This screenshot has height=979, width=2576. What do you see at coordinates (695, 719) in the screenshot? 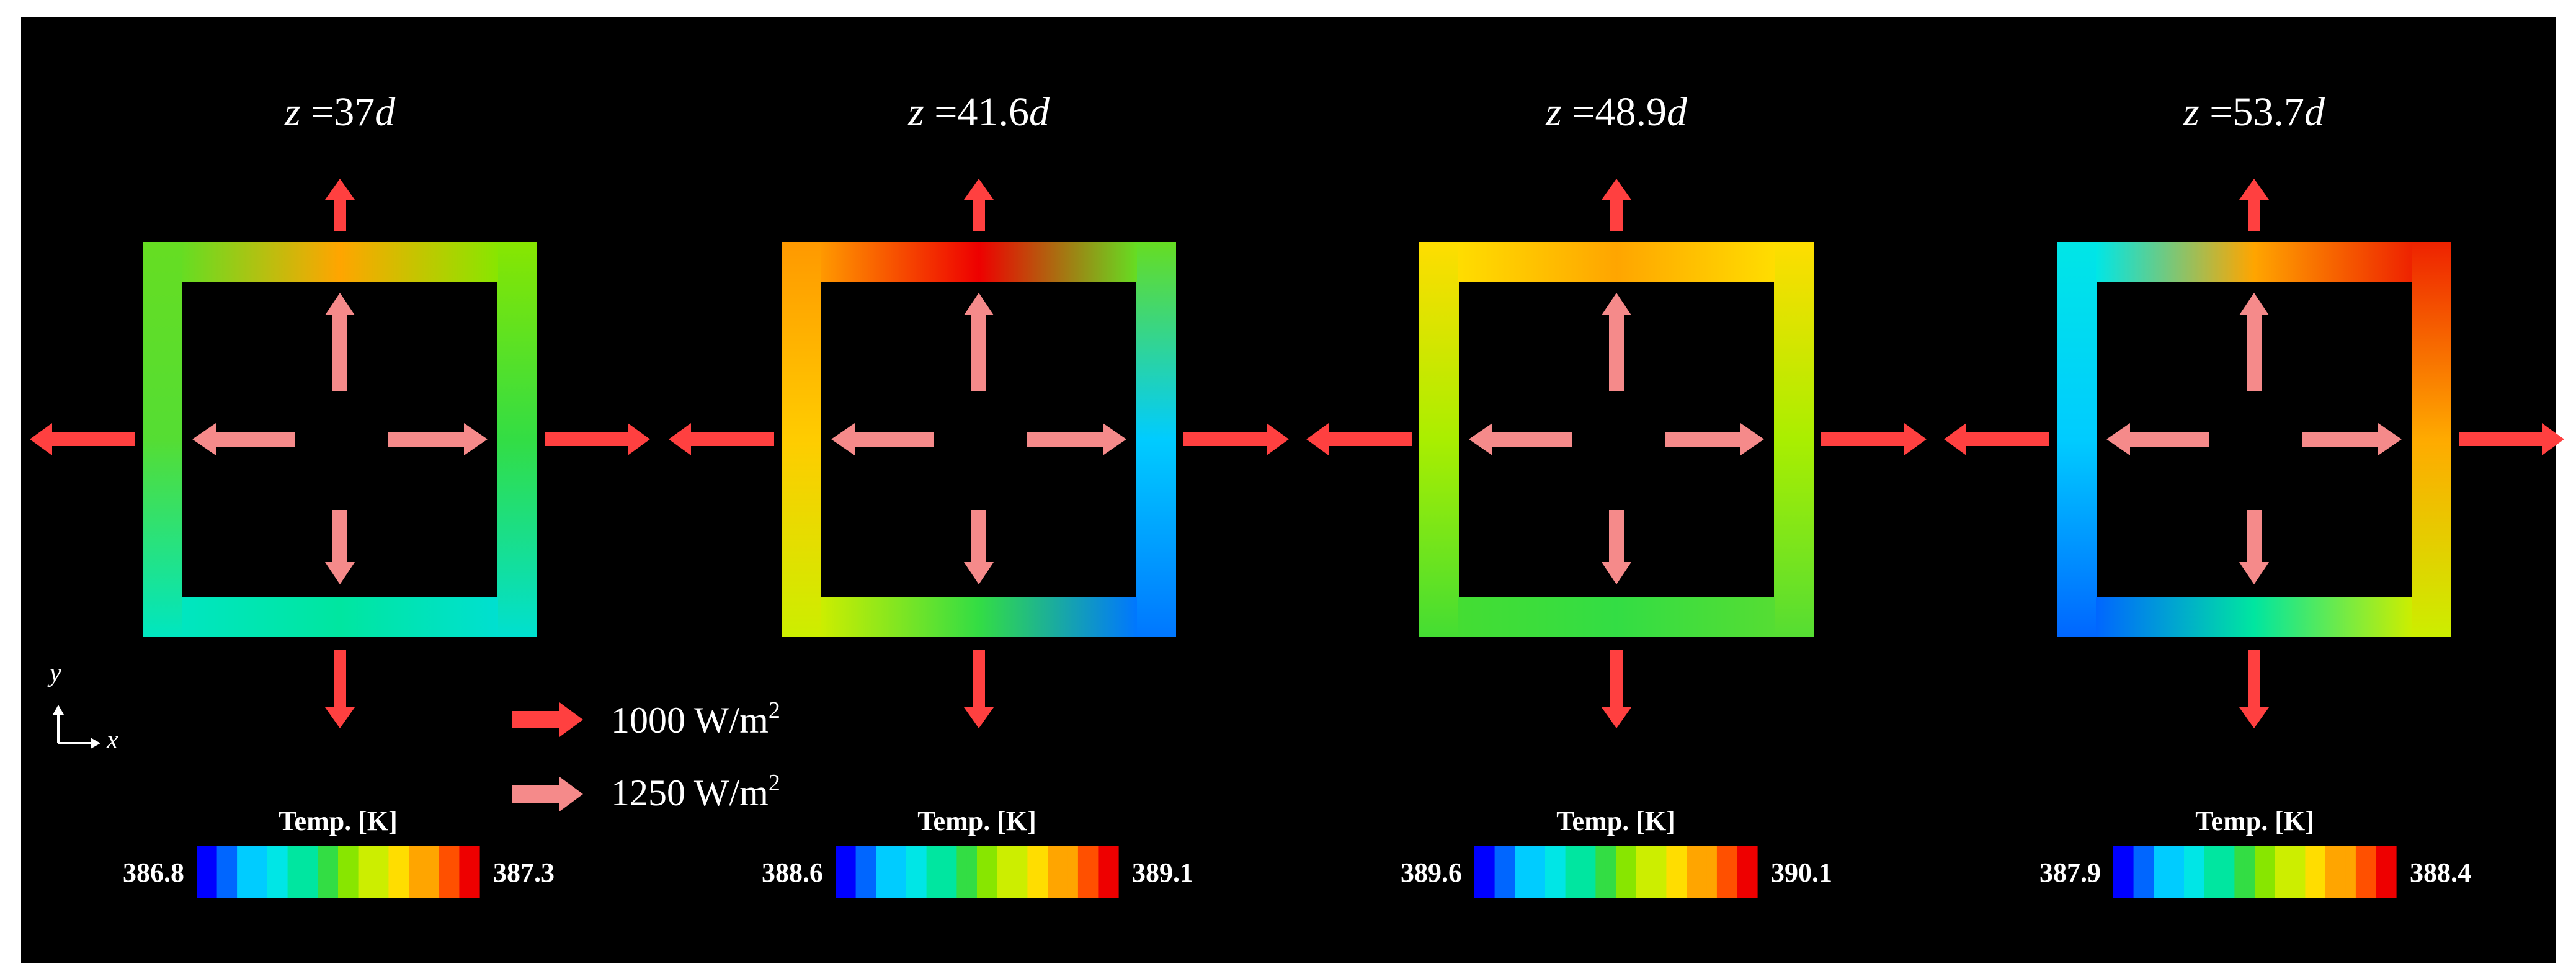
I see `legend-label-1000: 1000 W/m2` at bounding box center [695, 719].